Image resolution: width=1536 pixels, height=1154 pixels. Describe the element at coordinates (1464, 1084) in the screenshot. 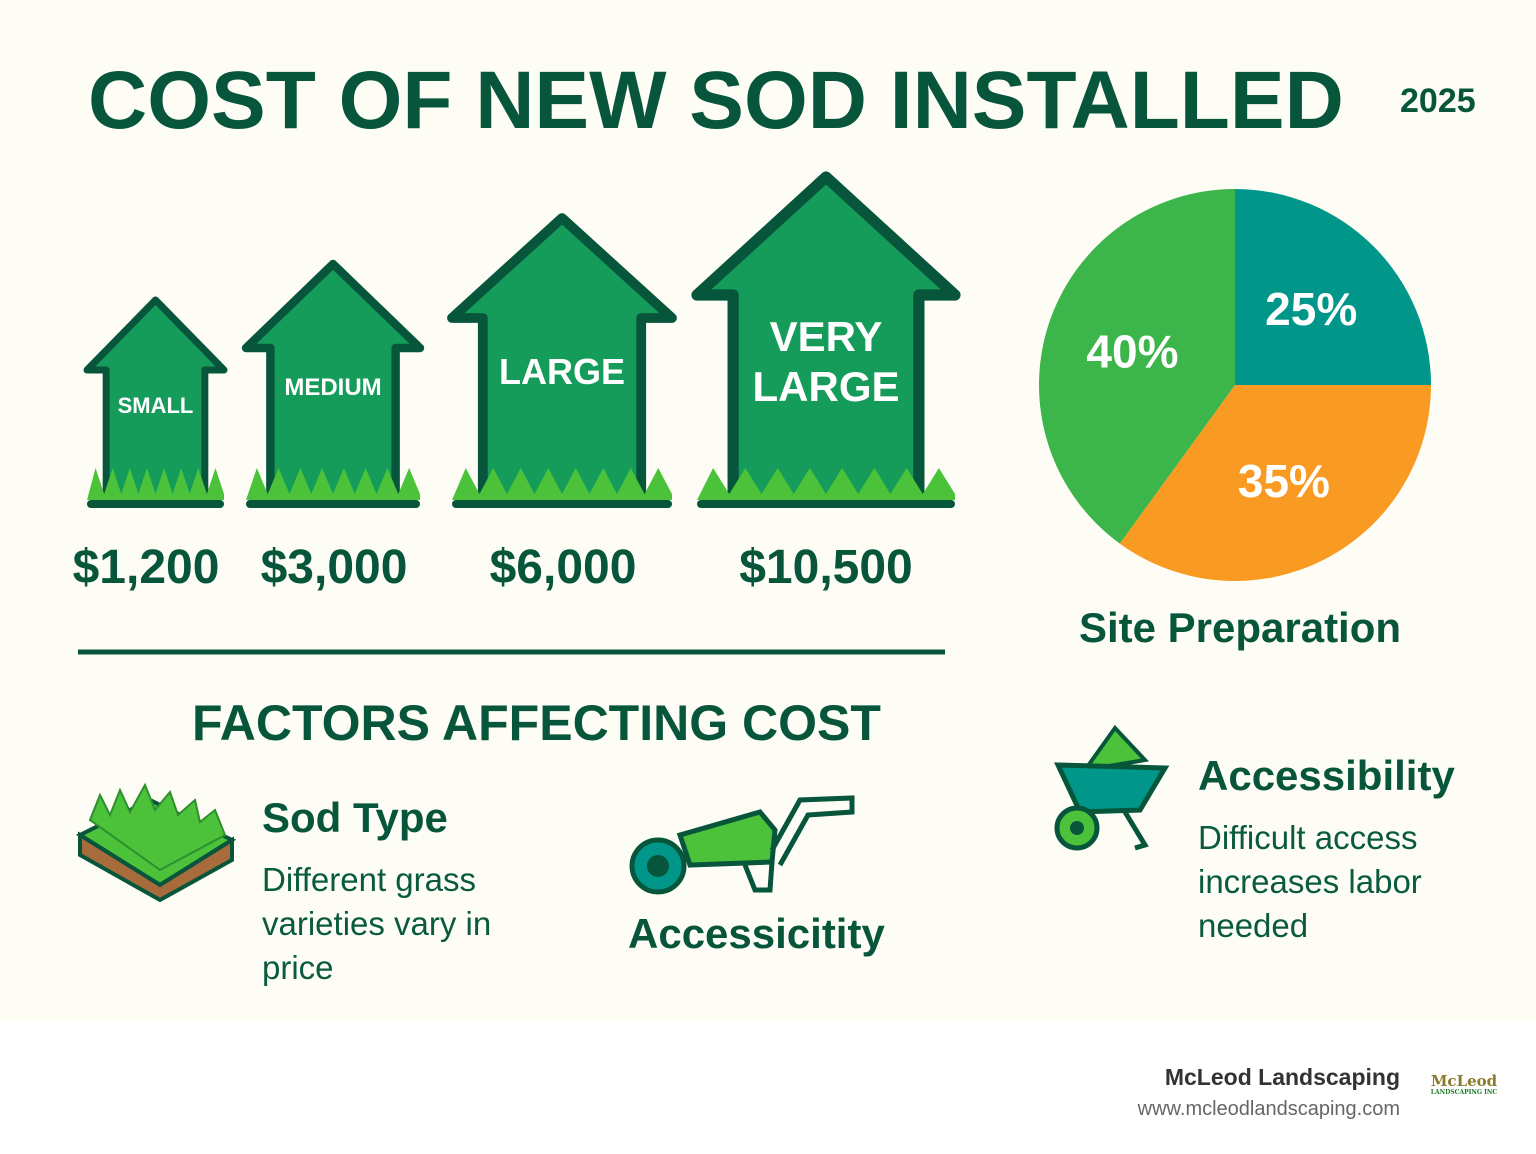

I see `company-logo: McLeod LANDSCAPING INC` at that location.